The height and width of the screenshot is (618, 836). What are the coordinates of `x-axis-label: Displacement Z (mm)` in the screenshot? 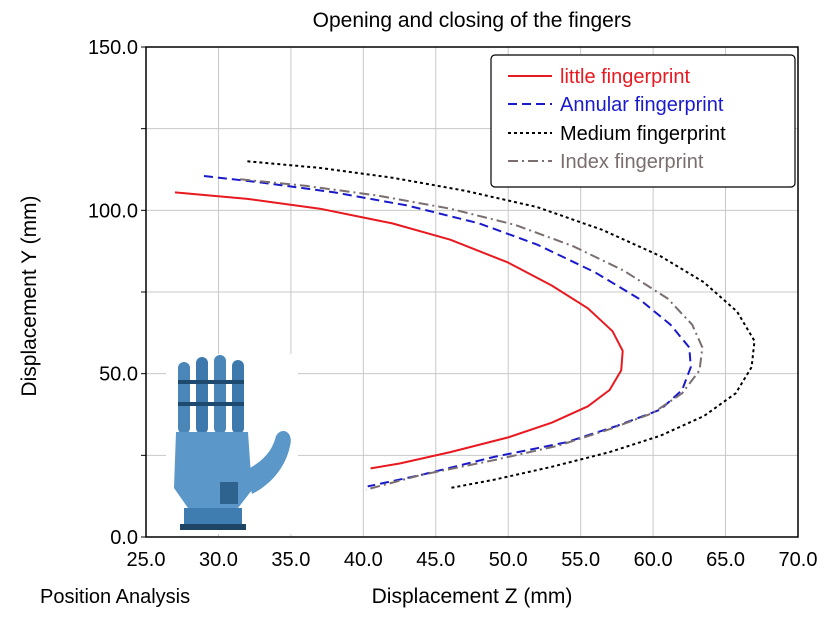 It's located at (472, 596).